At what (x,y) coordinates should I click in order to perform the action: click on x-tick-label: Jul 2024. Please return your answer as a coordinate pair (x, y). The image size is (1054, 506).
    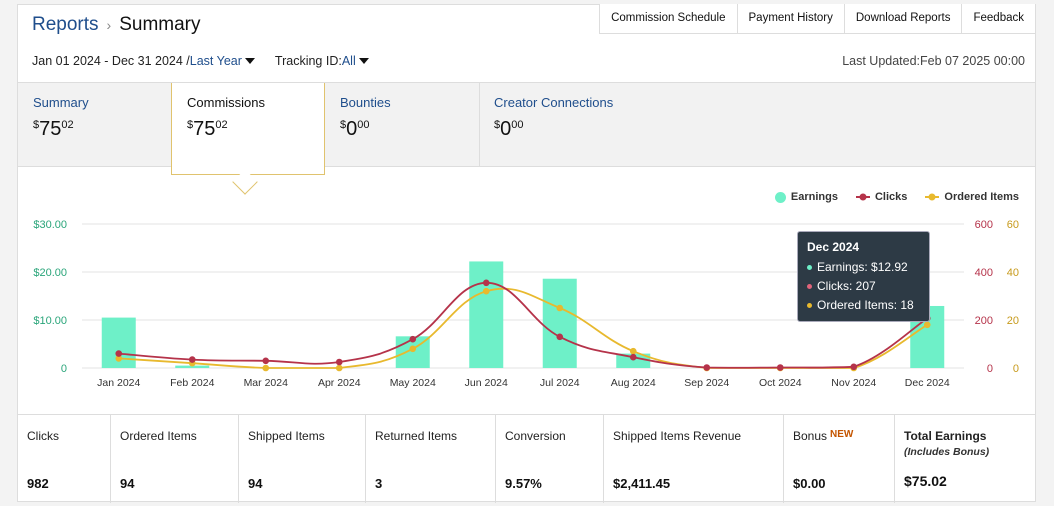
    Looking at the image, I should click on (560, 383).